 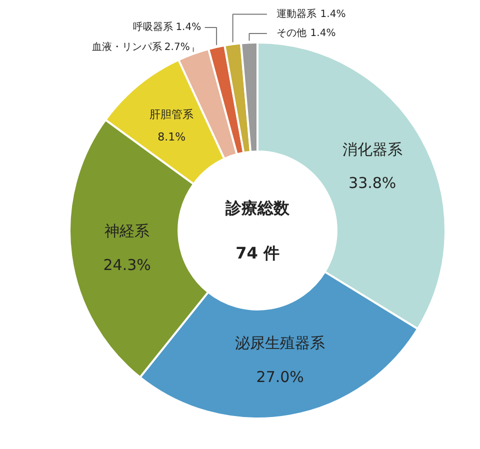 What do you see at coordinates (280, 343) in the screenshot?
I see `slice-label: 泌尿生殖器系` at bounding box center [280, 343].